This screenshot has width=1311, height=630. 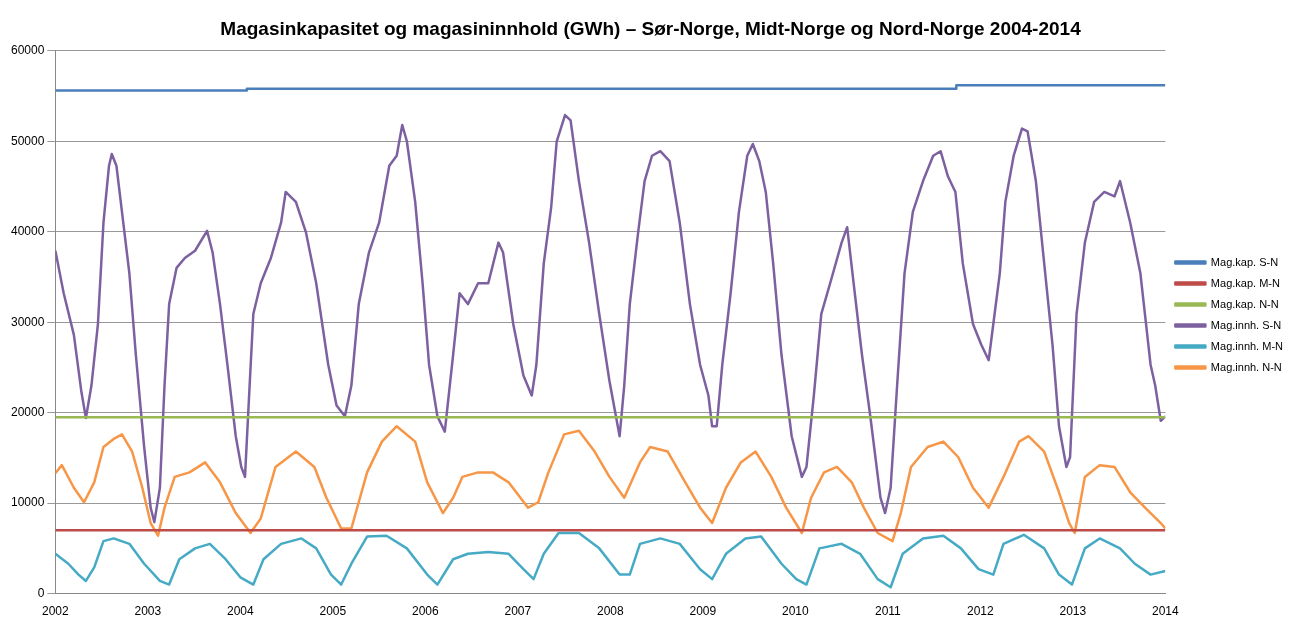 What do you see at coordinates (1166, 611) in the screenshot?
I see `x-tick-label: 2014` at bounding box center [1166, 611].